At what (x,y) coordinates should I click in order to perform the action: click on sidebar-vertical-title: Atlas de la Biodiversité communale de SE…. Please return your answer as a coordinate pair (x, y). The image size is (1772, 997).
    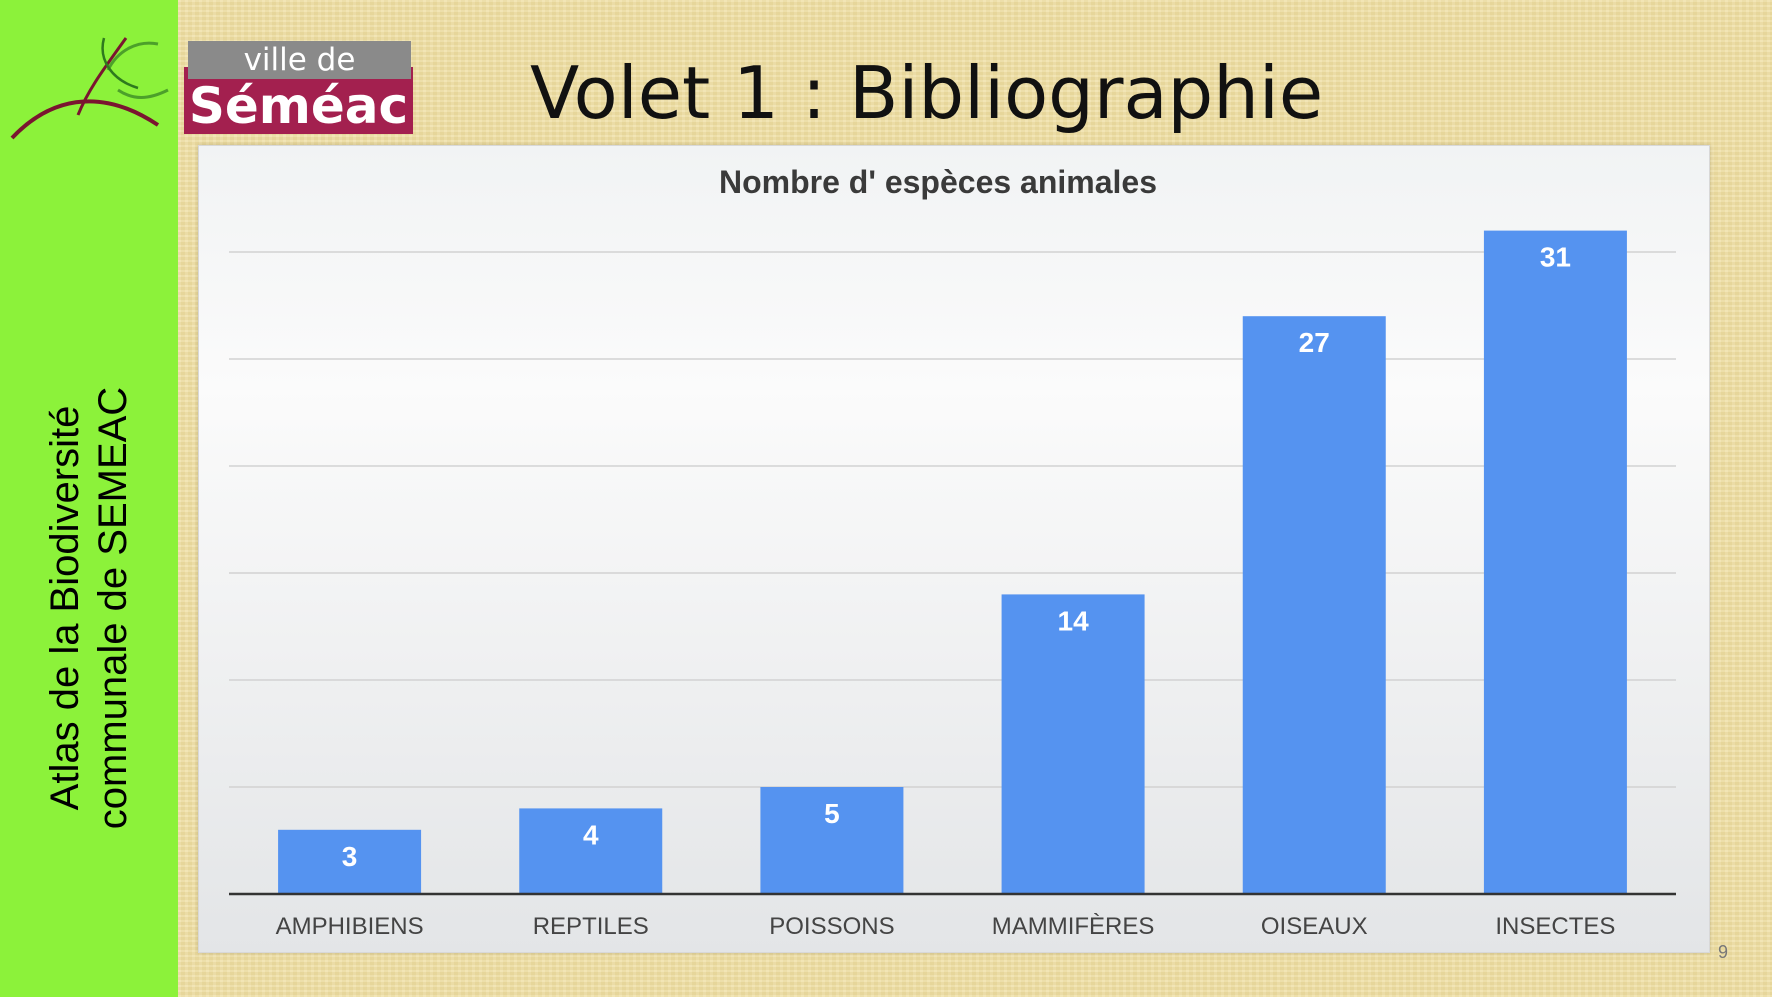
    Looking at the image, I should click on (89, 608).